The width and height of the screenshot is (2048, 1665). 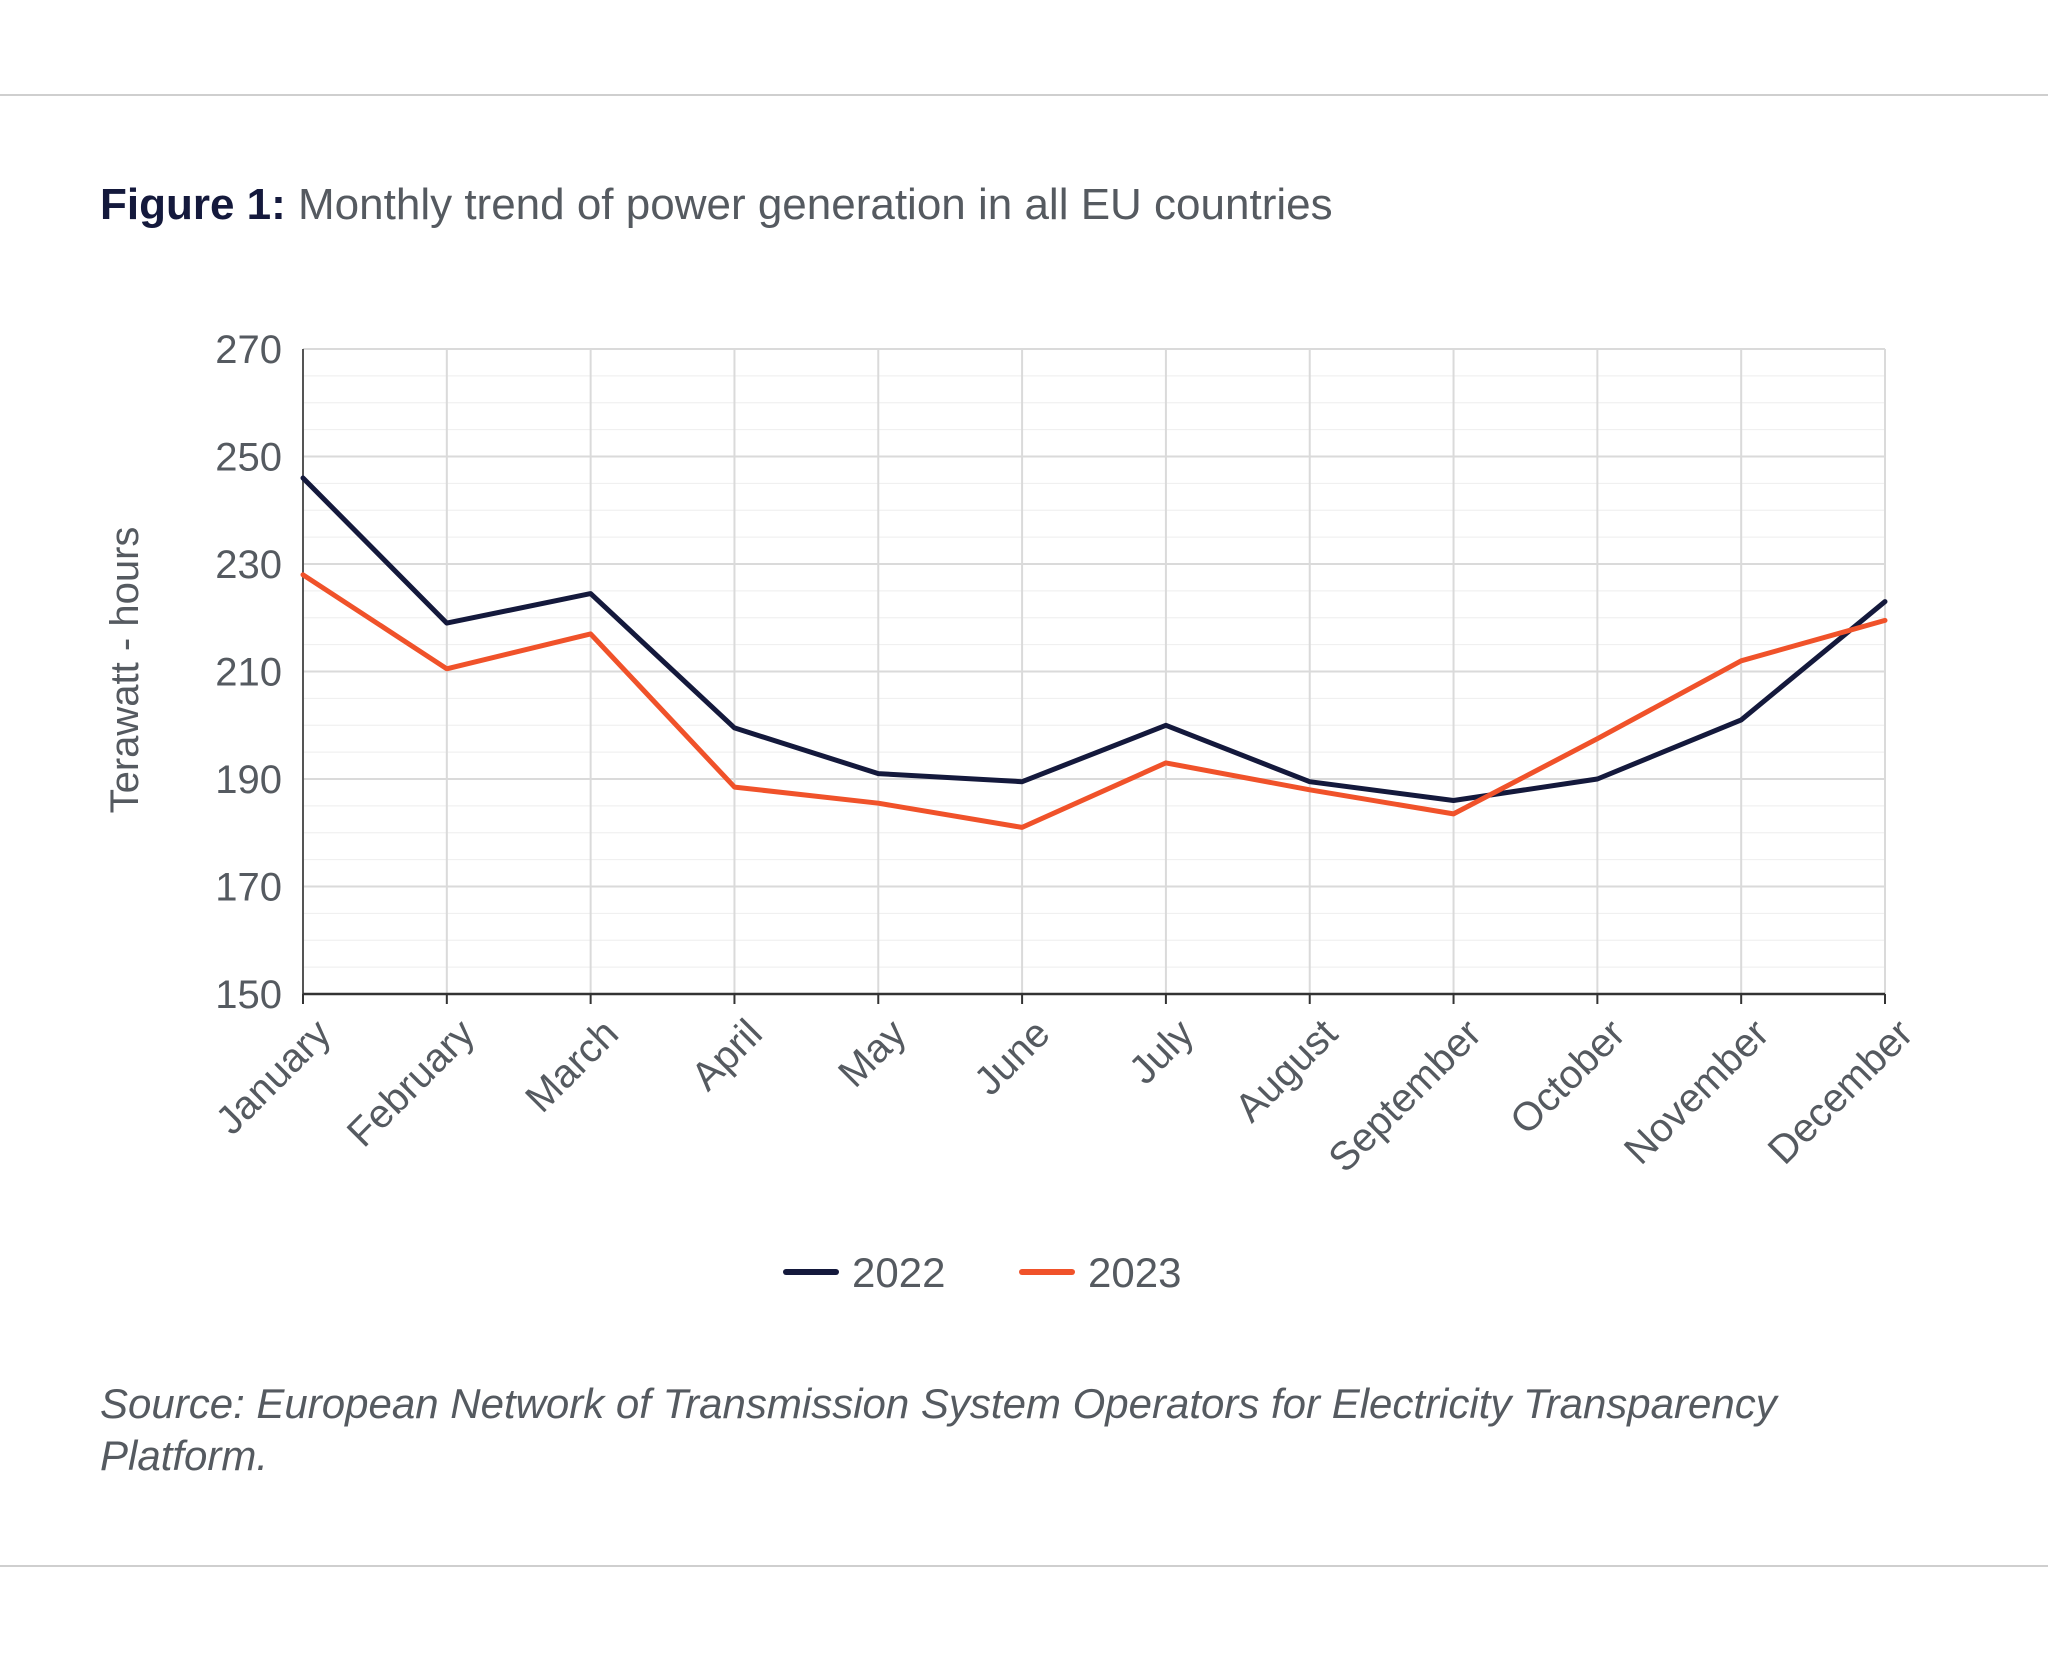 What do you see at coordinates (1134, 1272) in the screenshot?
I see `legend-label-2023: 2023` at bounding box center [1134, 1272].